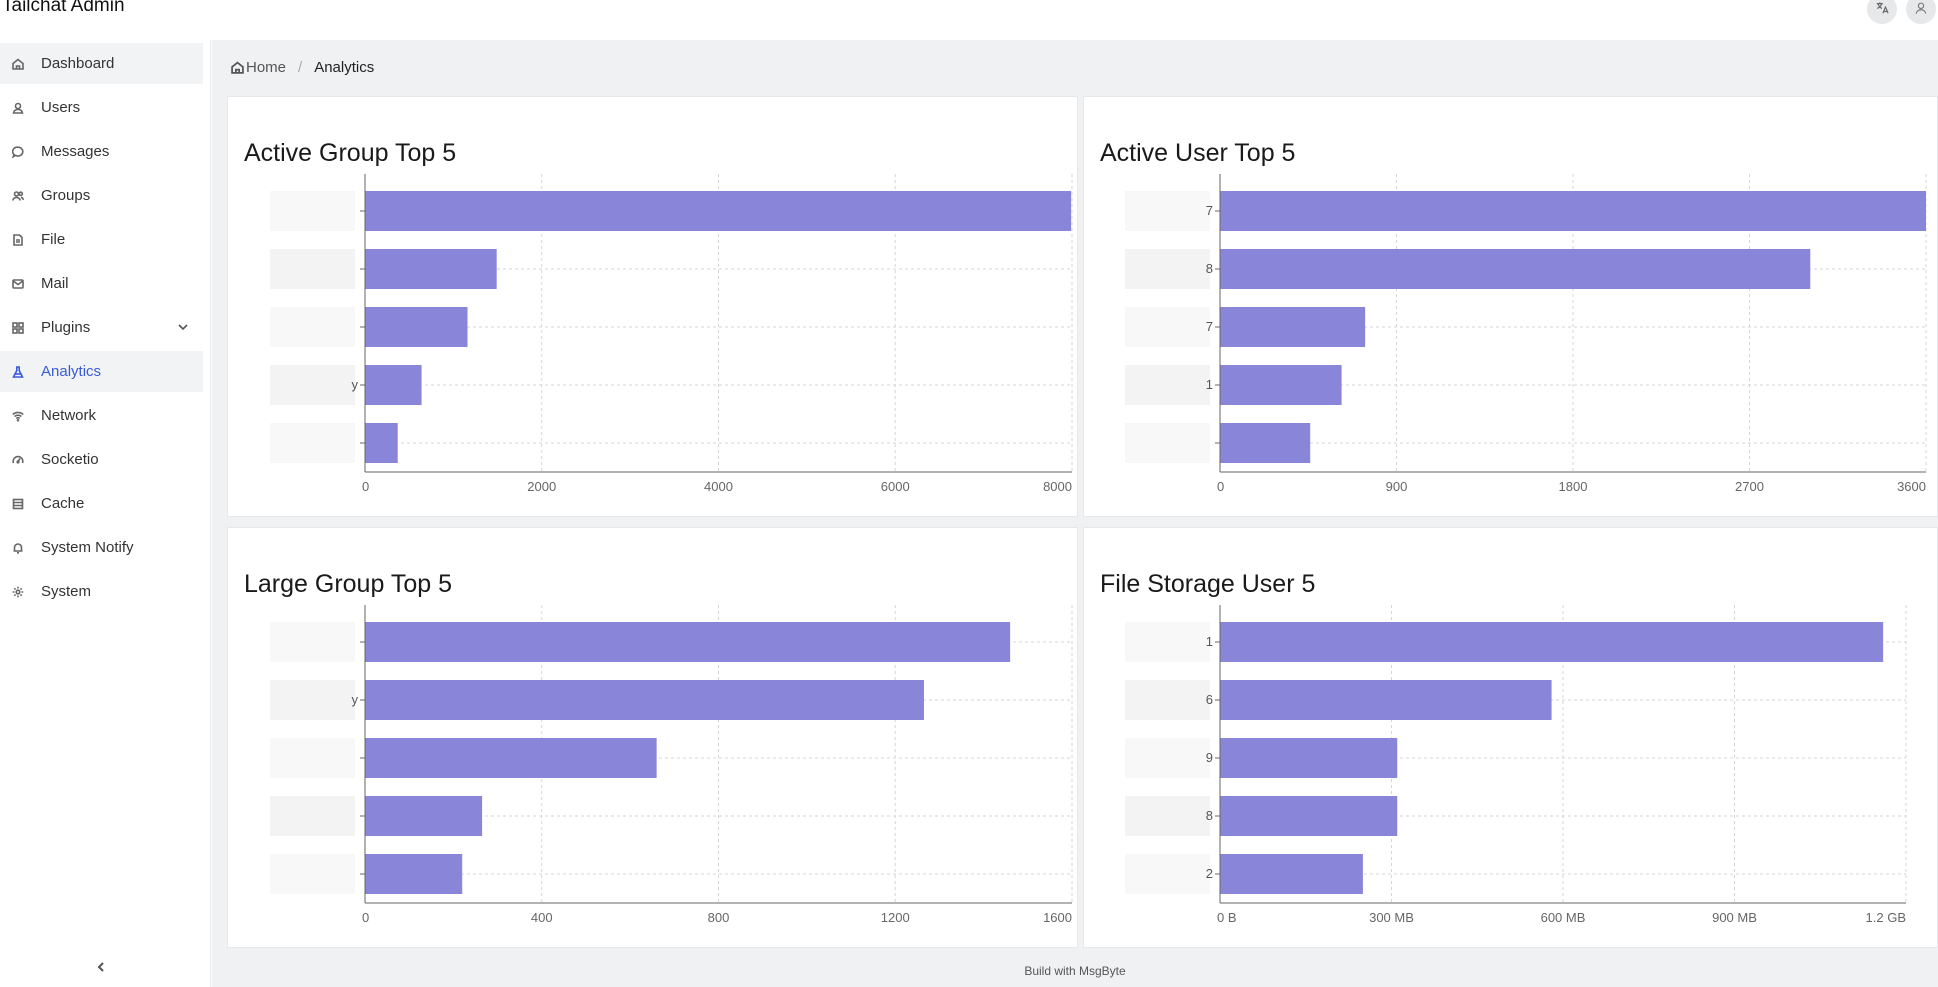 This screenshot has width=1938, height=987. Describe the element at coordinates (101, 327) in the screenshot. I see `sidebar-item-plugins: Plugins` at that location.